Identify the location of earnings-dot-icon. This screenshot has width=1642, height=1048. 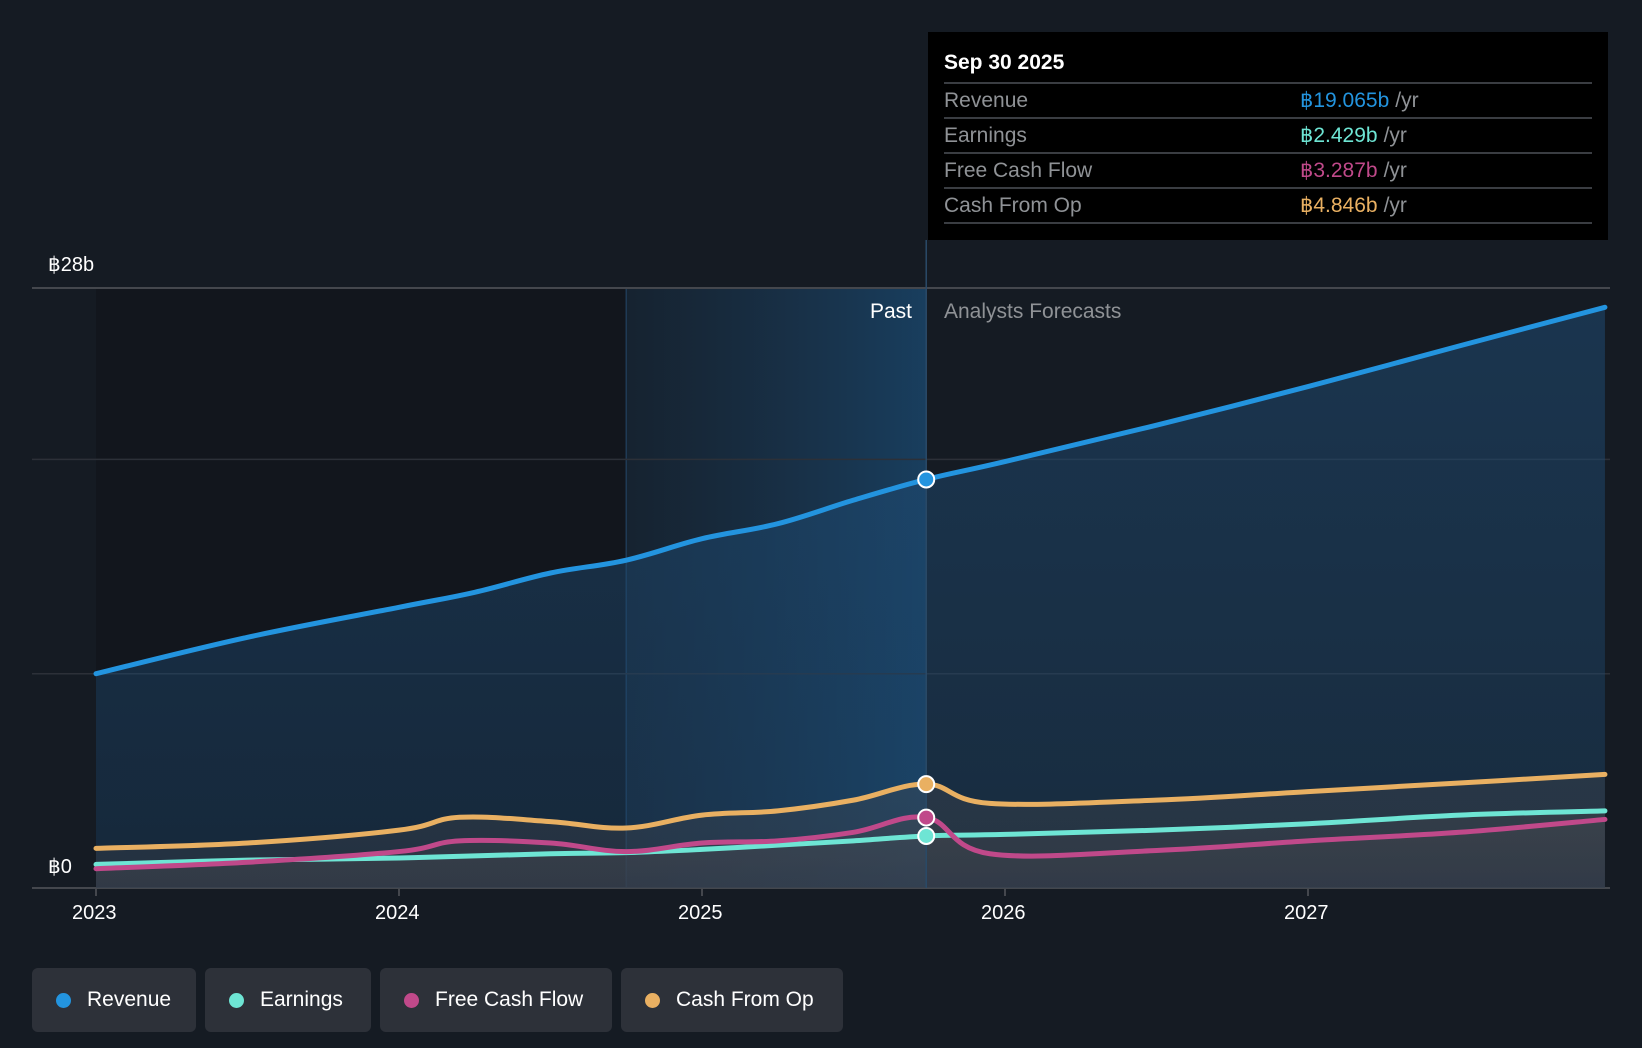
(236, 1000).